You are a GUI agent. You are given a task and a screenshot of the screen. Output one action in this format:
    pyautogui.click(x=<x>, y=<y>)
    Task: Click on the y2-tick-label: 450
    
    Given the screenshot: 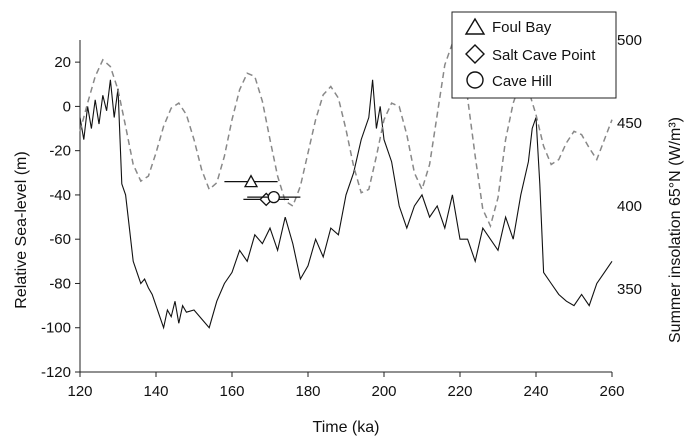 What is the action you would take?
    pyautogui.click(x=629, y=123)
    